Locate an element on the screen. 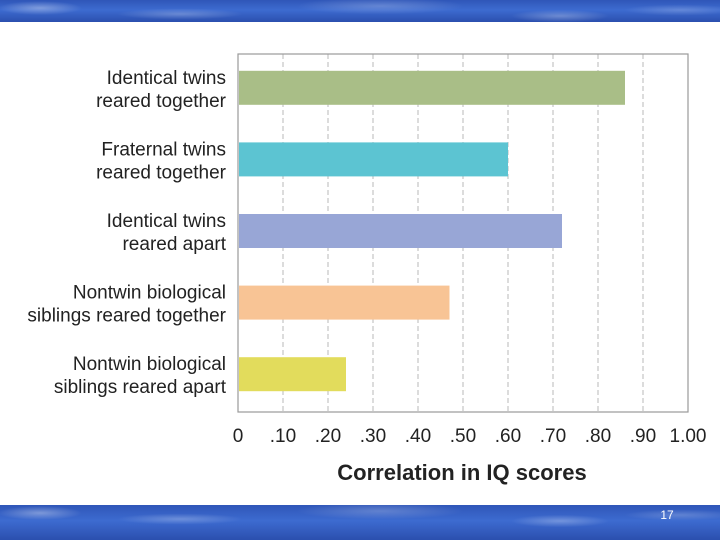 The height and width of the screenshot is (540, 720). x-axis-title: Correlation in IQ scores is located at coordinates (461, 472).